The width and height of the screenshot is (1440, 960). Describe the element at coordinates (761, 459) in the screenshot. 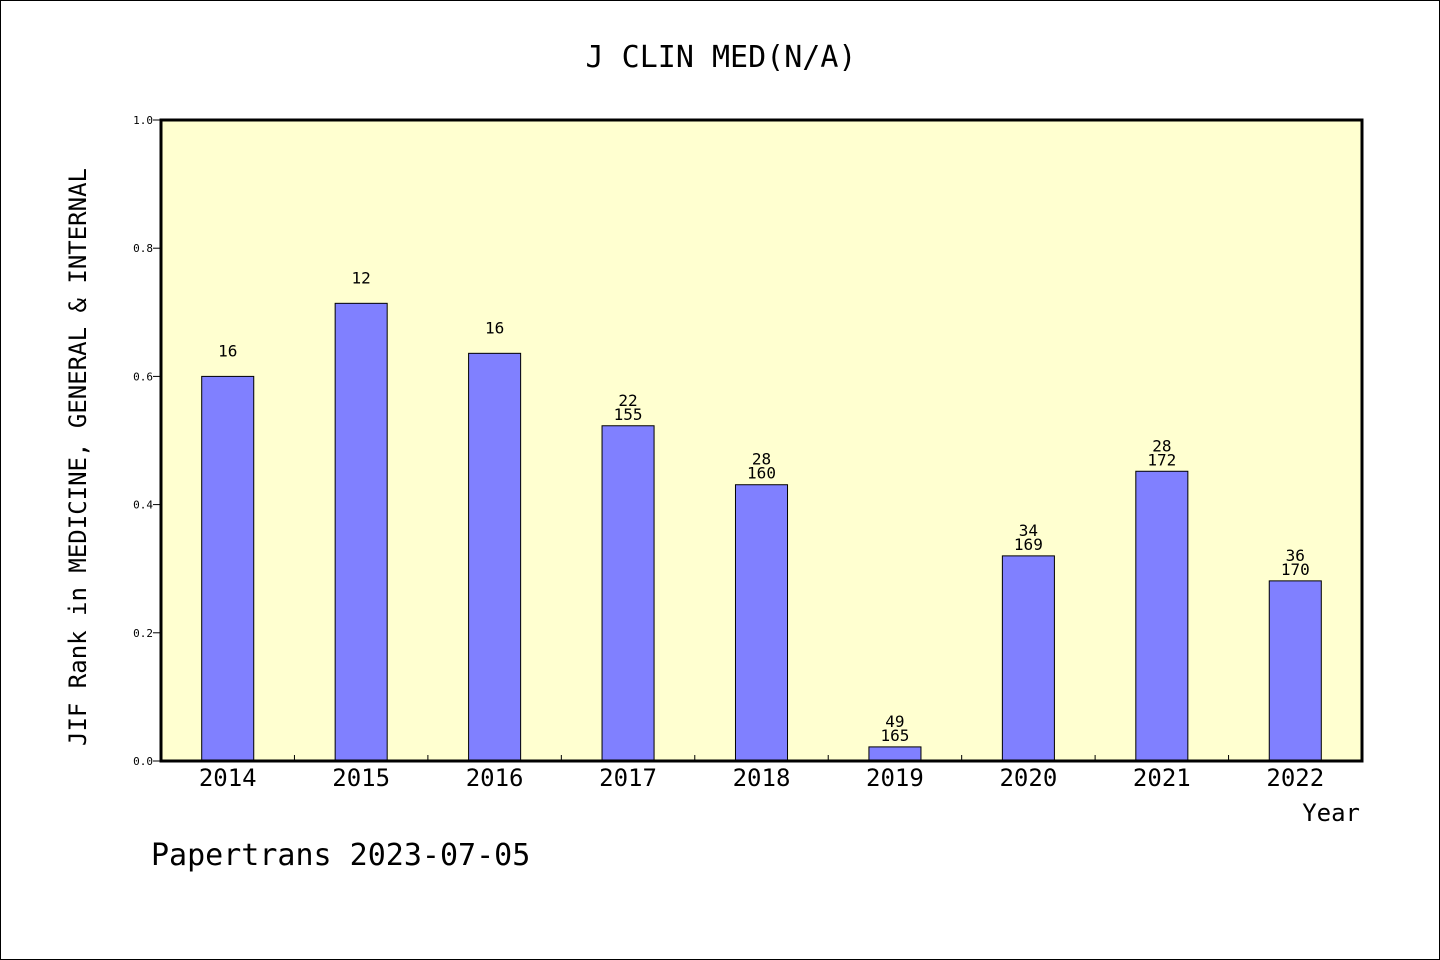

I see `bar-label-rank-2018: 28` at that location.